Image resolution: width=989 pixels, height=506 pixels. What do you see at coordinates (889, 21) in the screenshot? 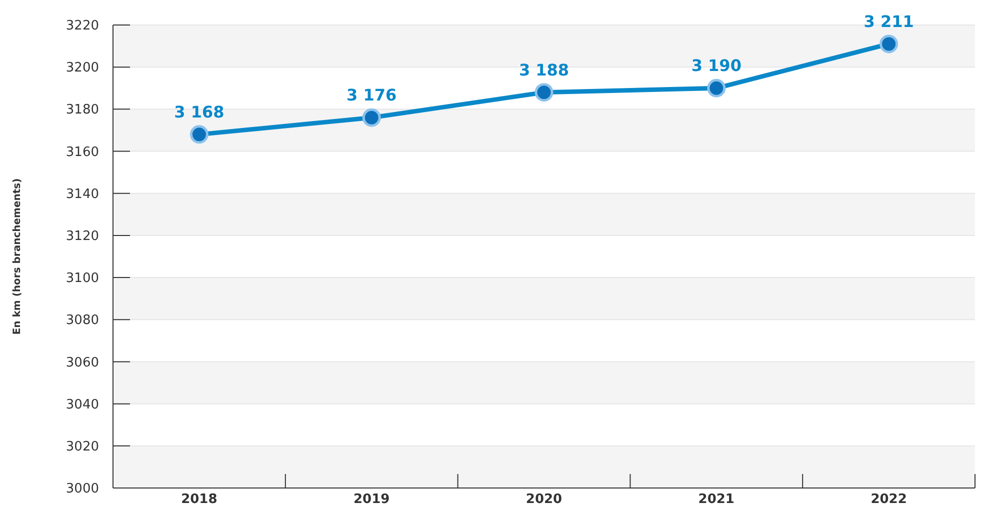
I see `data-label: 3 211` at bounding box center [889, 21].